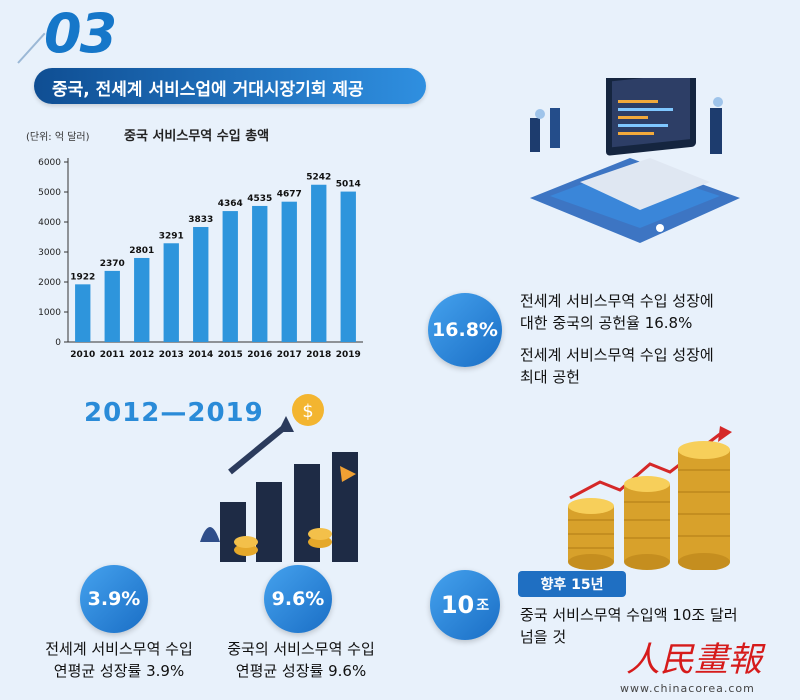 This screenshot has height=700, width=800. I want to click on future-text: 중국 서비스무역 수입액 10조 달러 넘을 것, so click(629, 626).